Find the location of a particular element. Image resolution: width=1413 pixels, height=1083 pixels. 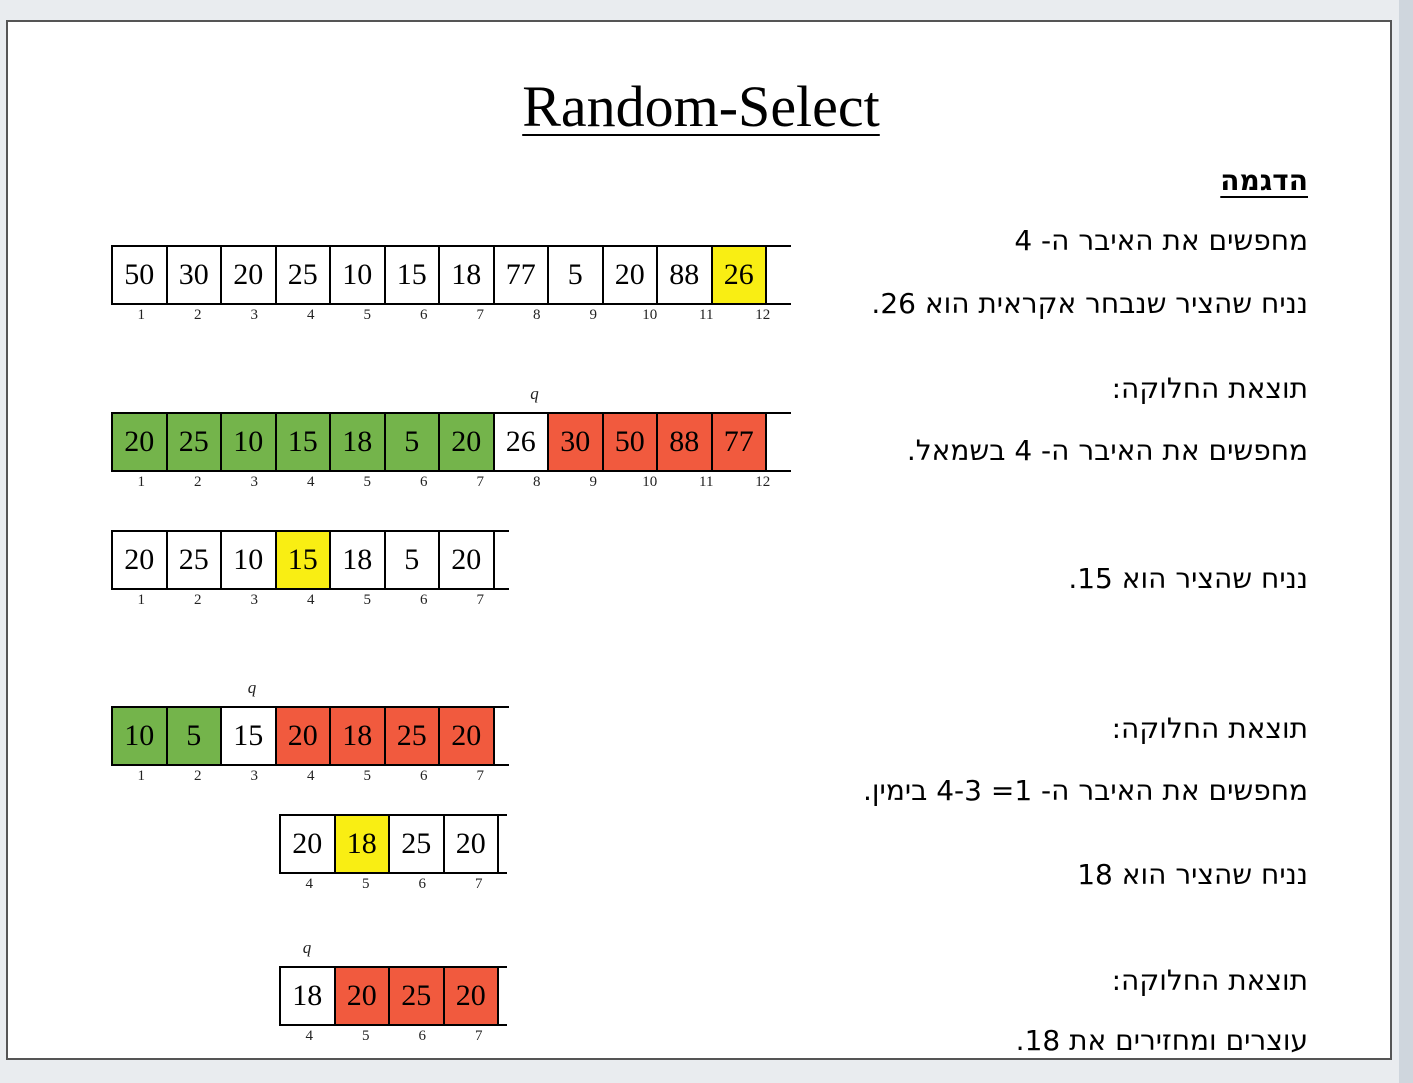

line-search-right: מחפשים את האיבר ה- 1= 4-3 בימין. is located at coordinates (1085, 790).